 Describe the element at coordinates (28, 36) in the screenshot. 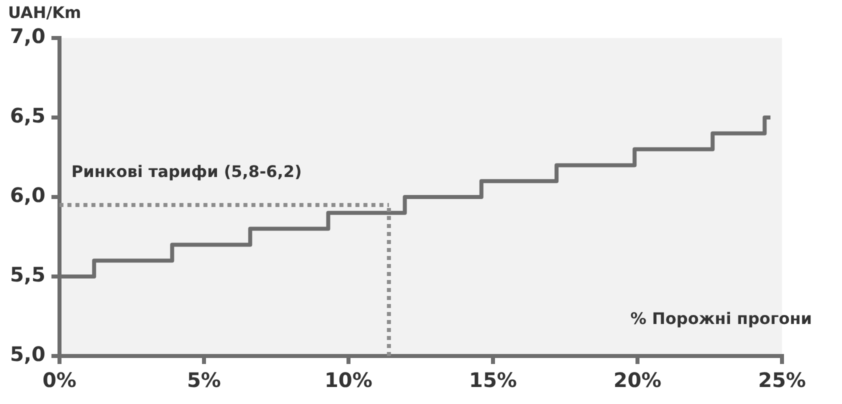

I see `y-tick-label: 7,0` at that location.